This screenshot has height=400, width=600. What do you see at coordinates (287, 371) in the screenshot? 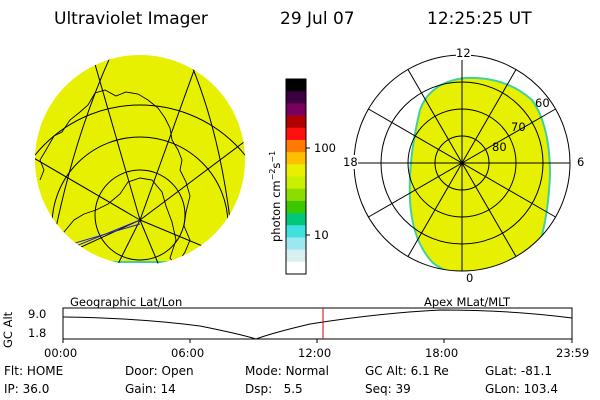
I see `status-mode: Mode: Normal` at bounding box center [287, 371].